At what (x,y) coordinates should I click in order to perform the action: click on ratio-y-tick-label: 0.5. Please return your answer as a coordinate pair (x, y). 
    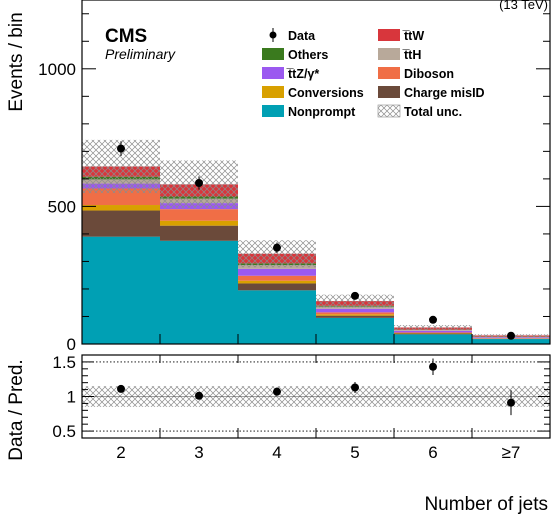
    Looking at the image, I should click on (64, 431).